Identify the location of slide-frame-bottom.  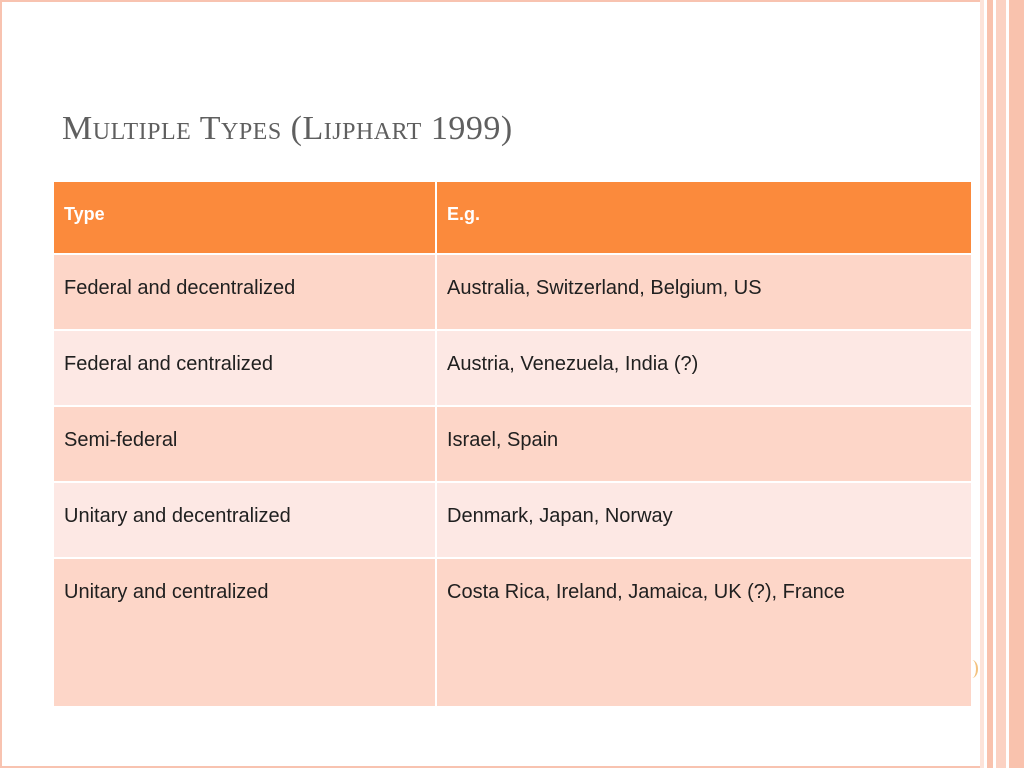
(512, 767).